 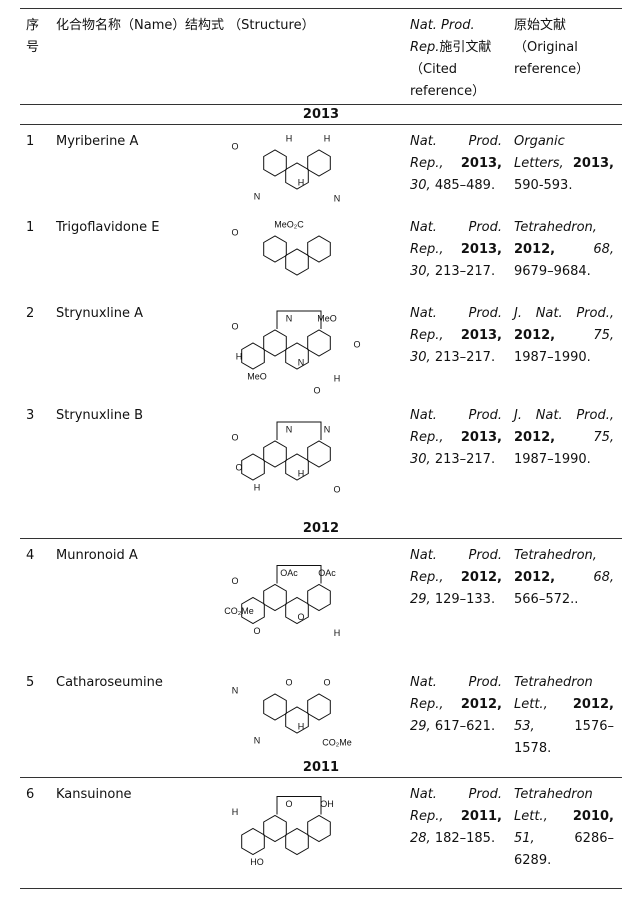 What do you see at coordinates (603, 577) in the screenshot?
I see `ref-volume: 68,` at bounding box center [603, 577].